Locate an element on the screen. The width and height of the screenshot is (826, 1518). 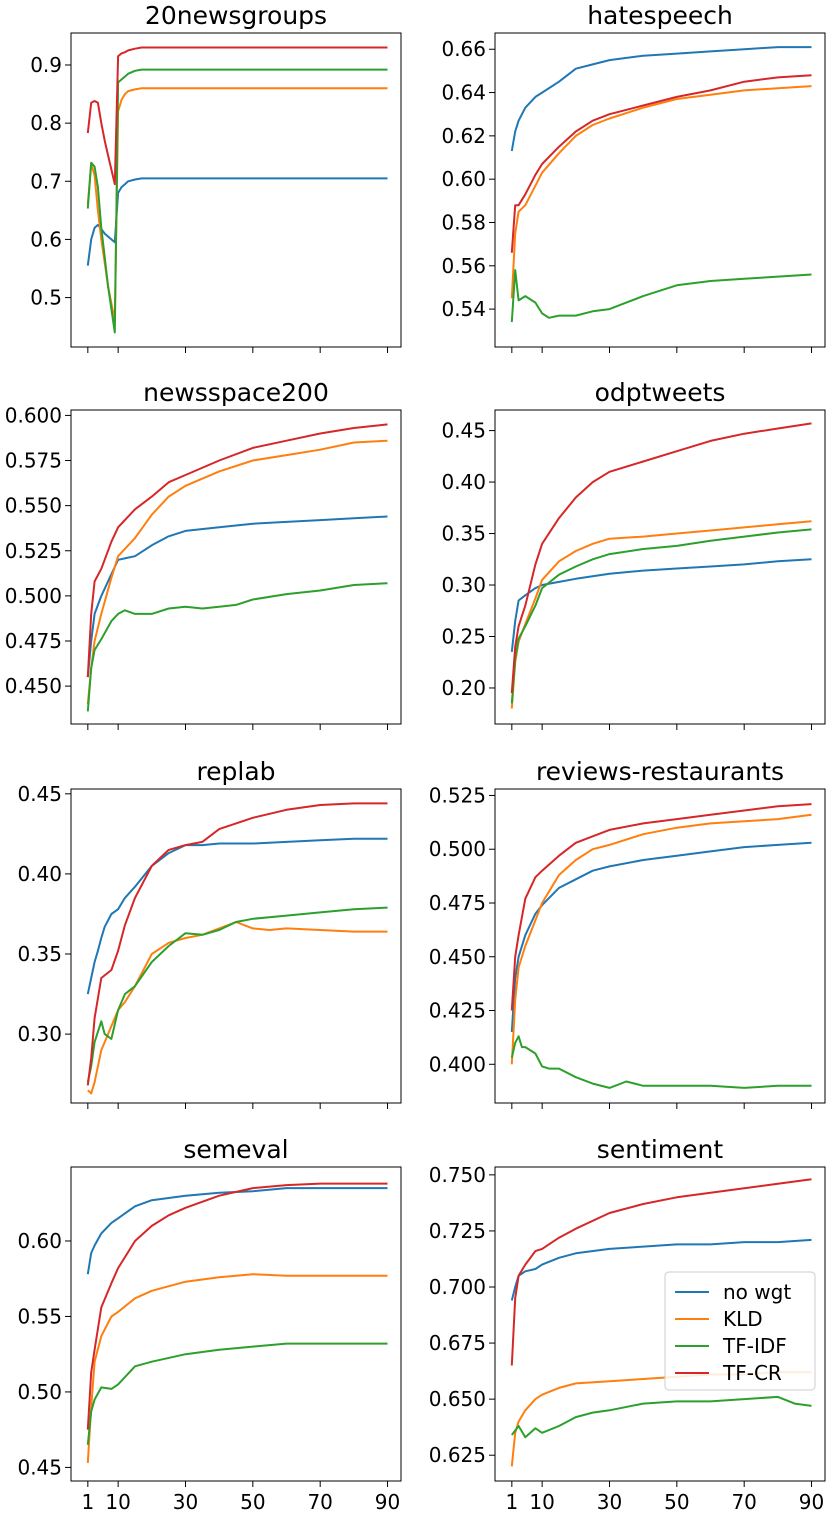
y-tick-label: 0.675 is located at coordinates (457, 1343).